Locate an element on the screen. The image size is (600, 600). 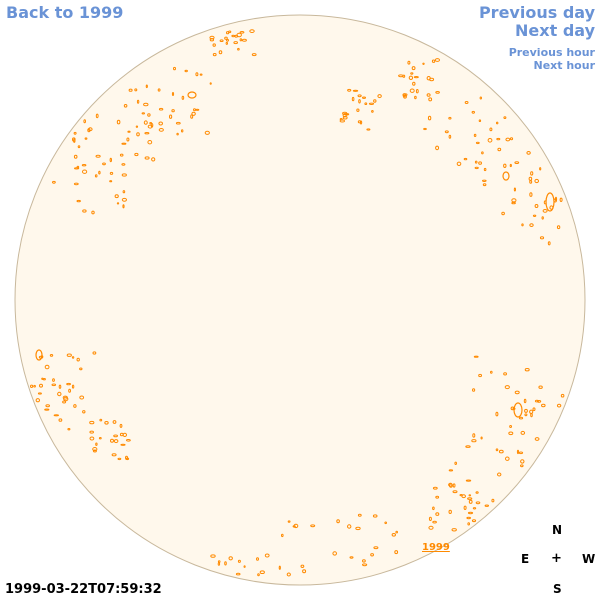
previous-day-link: Previous day is located at coordinates (536, 12).